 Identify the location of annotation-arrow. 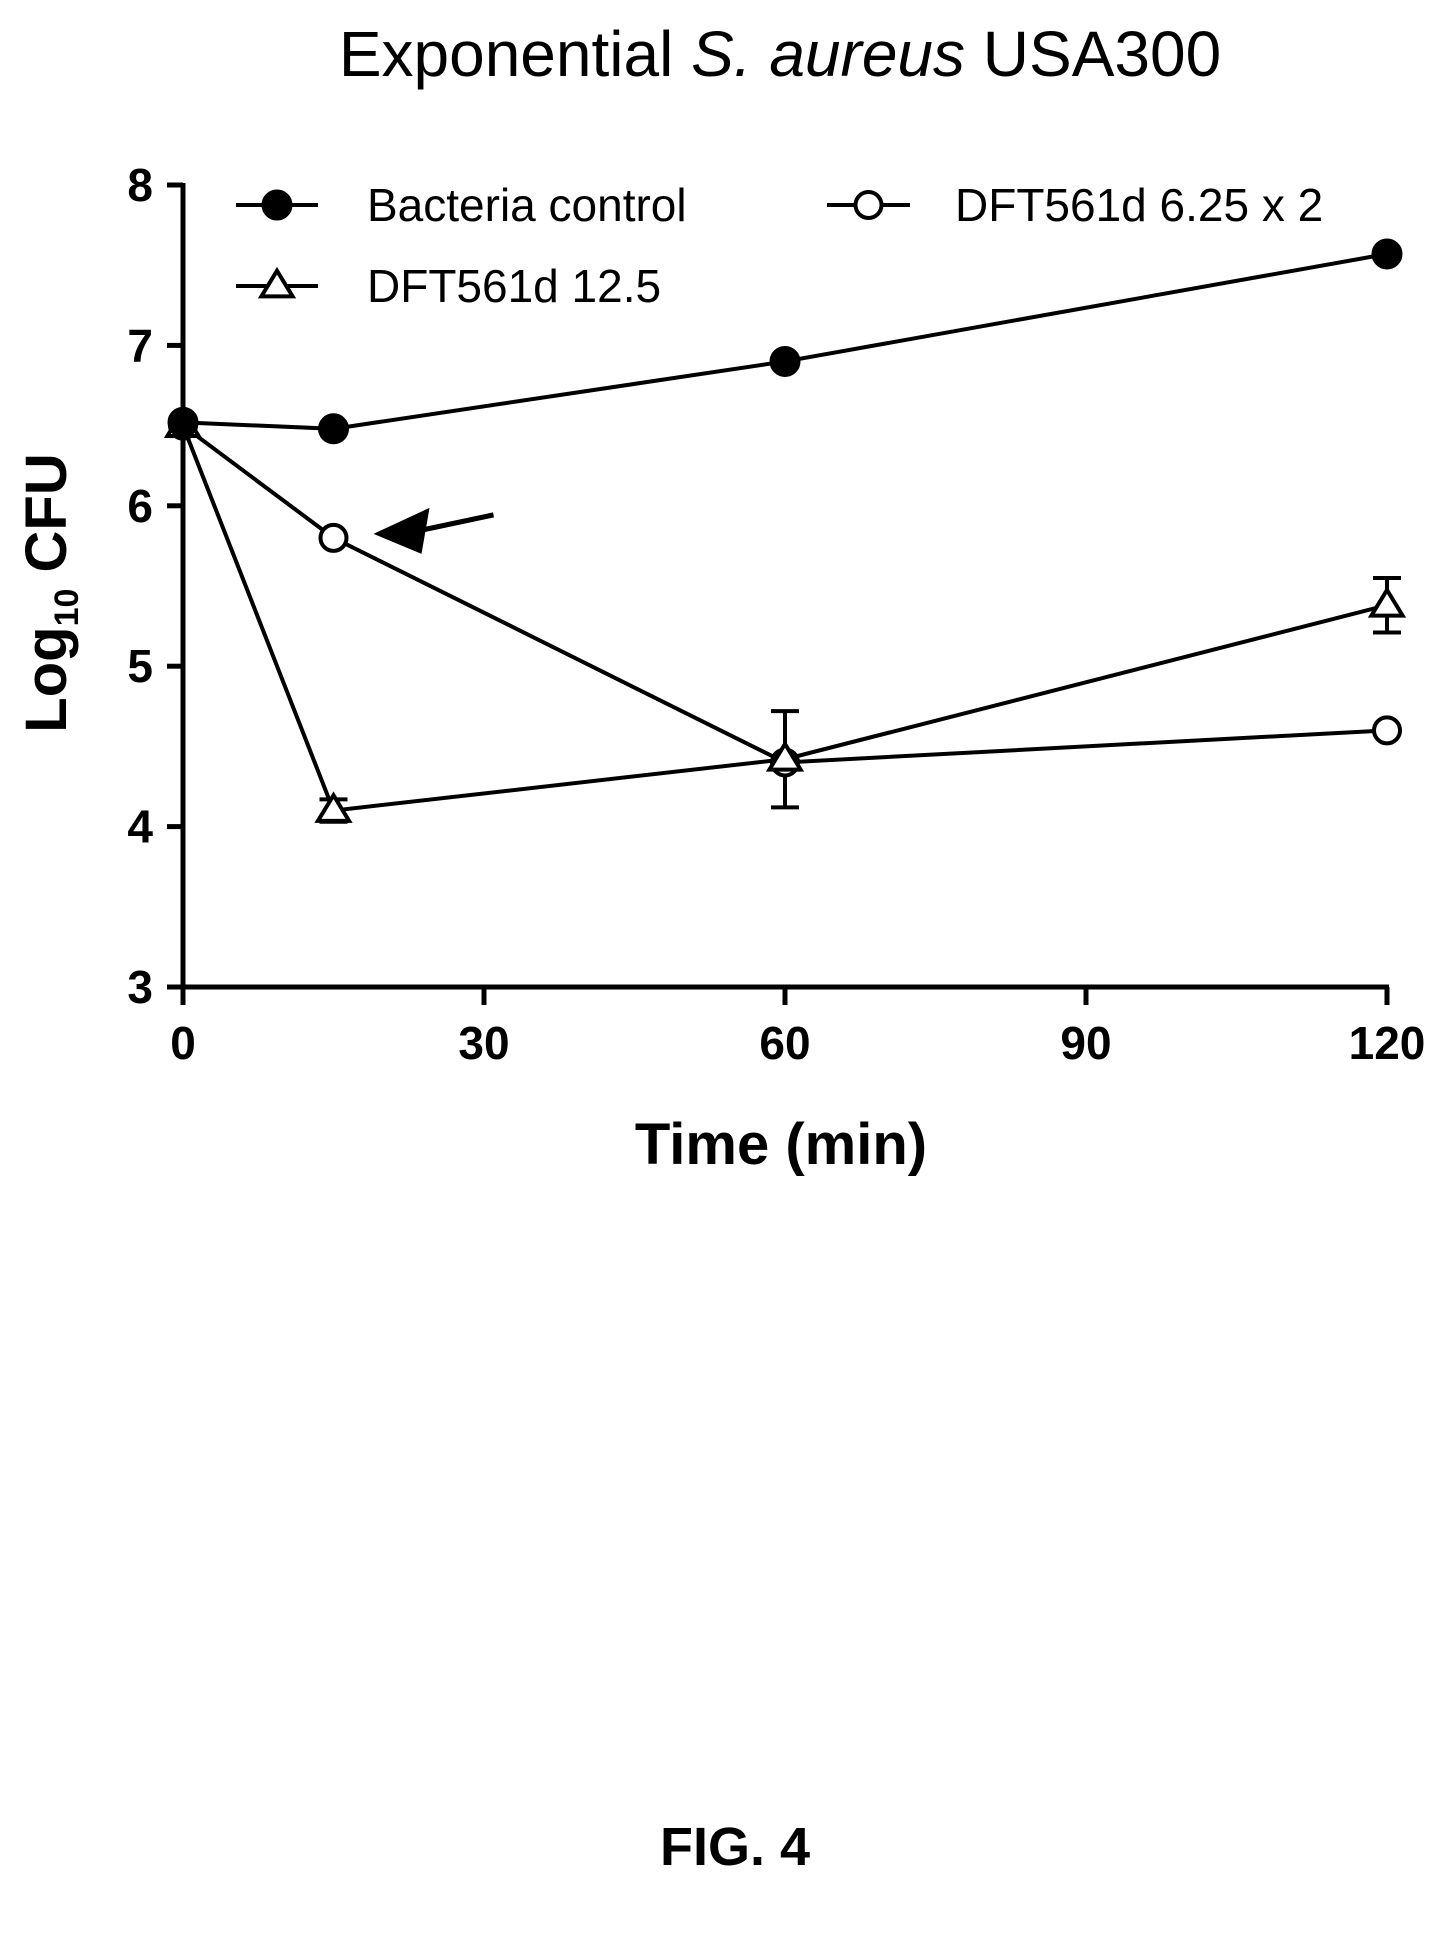
(434, 530).